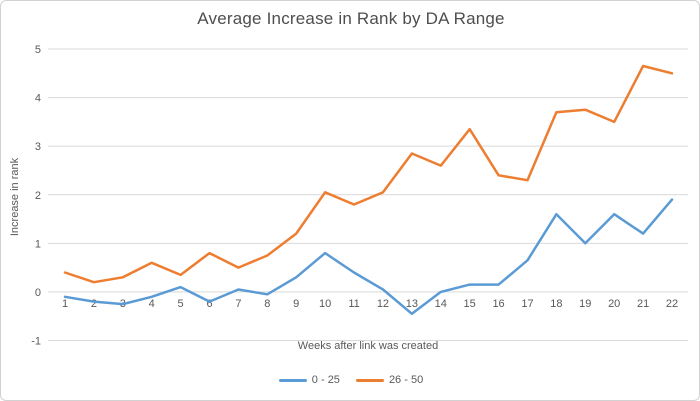 This screenshot has width=700, height=401. I want to click on y-tick-label: 1, so click(38, 244).